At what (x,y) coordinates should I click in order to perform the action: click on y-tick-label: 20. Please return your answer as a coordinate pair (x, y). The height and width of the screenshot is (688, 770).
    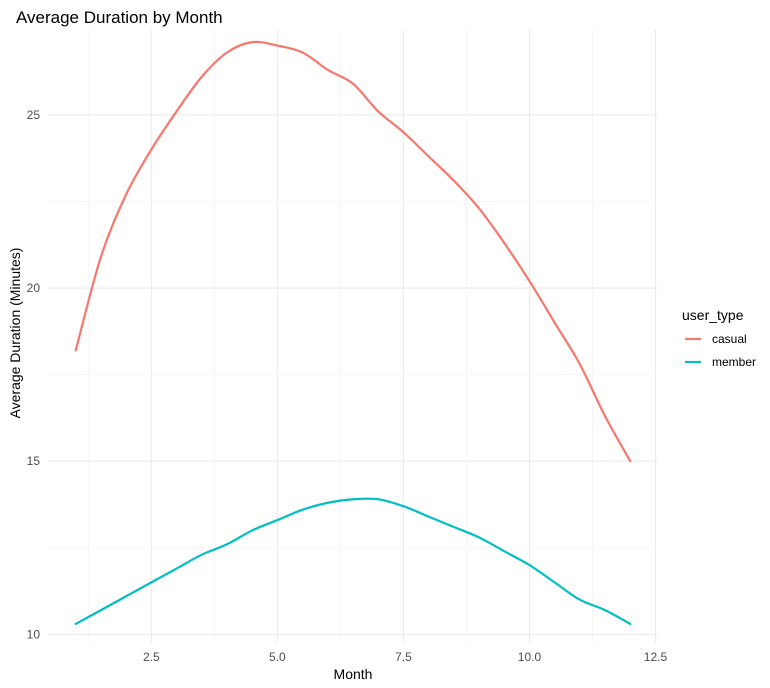
    Looking at the image, I should click on (34, 288).